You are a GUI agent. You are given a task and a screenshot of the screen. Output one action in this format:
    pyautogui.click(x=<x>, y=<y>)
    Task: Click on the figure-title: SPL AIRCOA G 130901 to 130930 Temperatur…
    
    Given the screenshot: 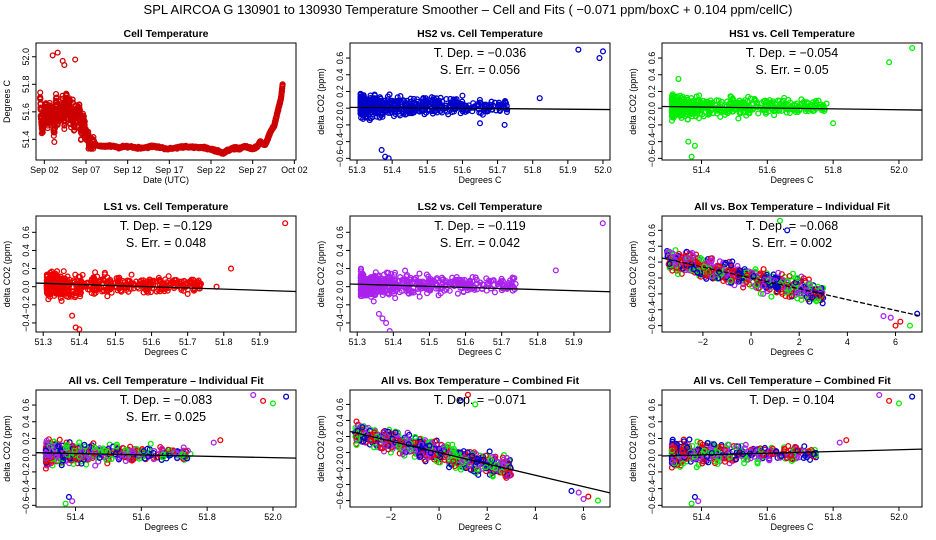 What is the action you would take?
    pyautogui.click(x=468, y=9)
    